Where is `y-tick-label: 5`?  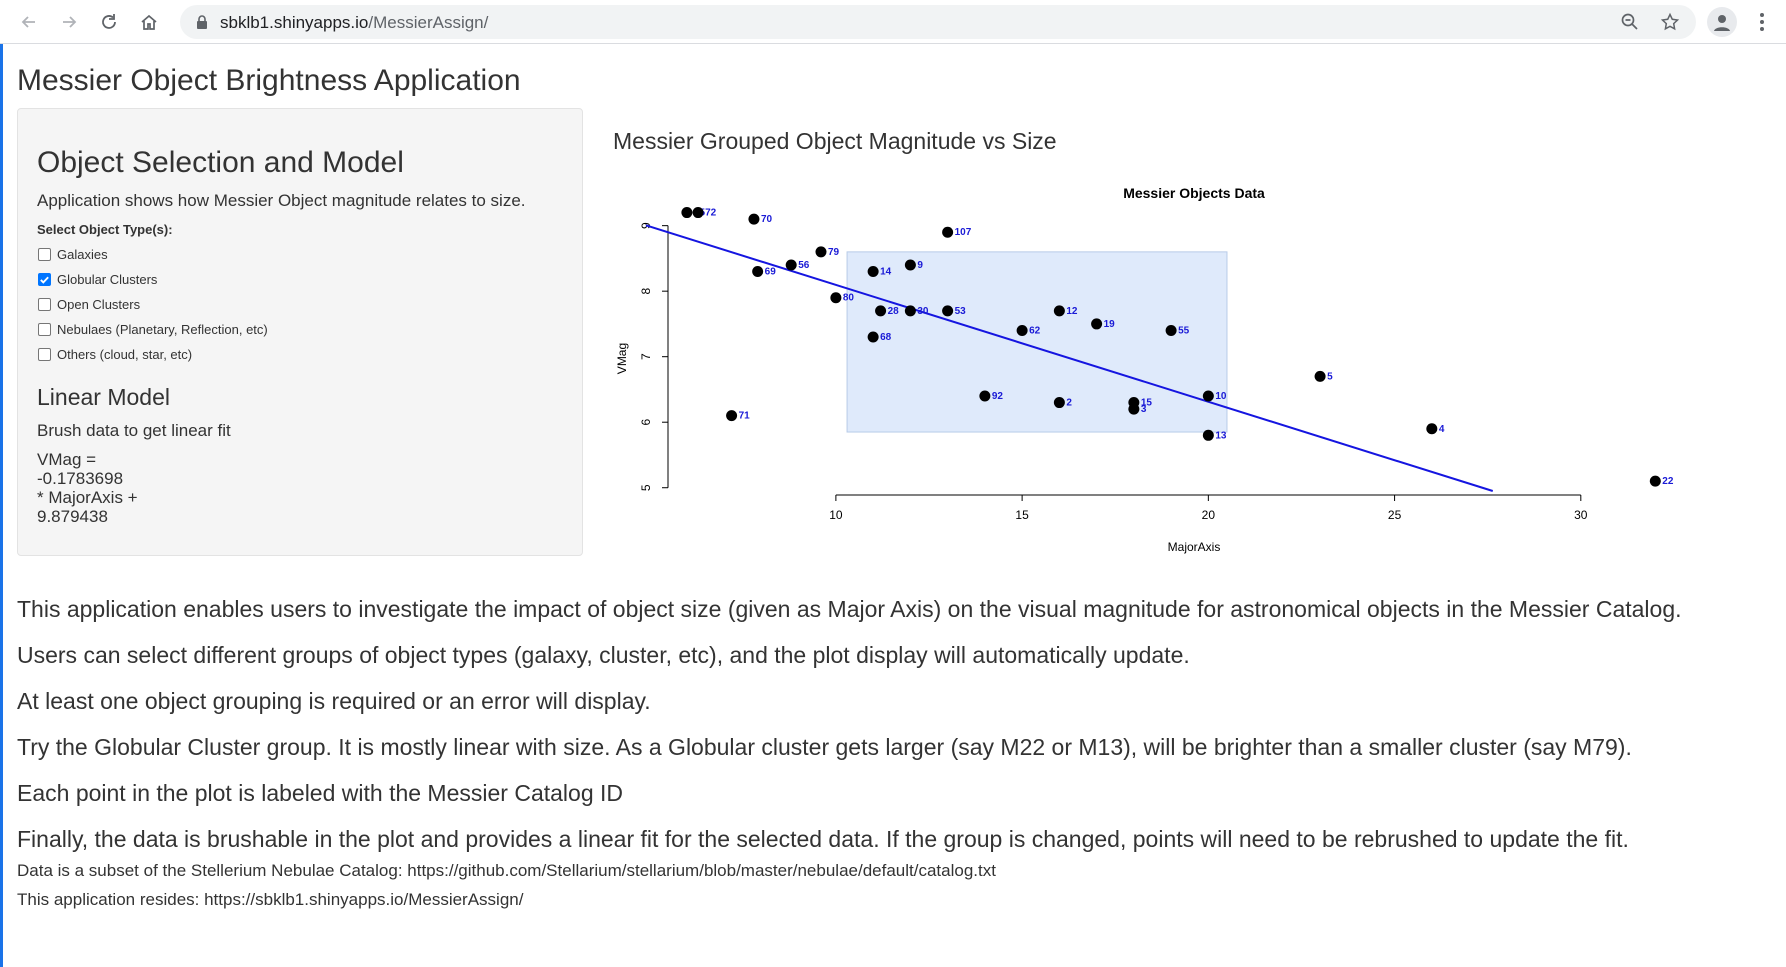
y-tick-label: 5 is located at coordinates (646, 487).